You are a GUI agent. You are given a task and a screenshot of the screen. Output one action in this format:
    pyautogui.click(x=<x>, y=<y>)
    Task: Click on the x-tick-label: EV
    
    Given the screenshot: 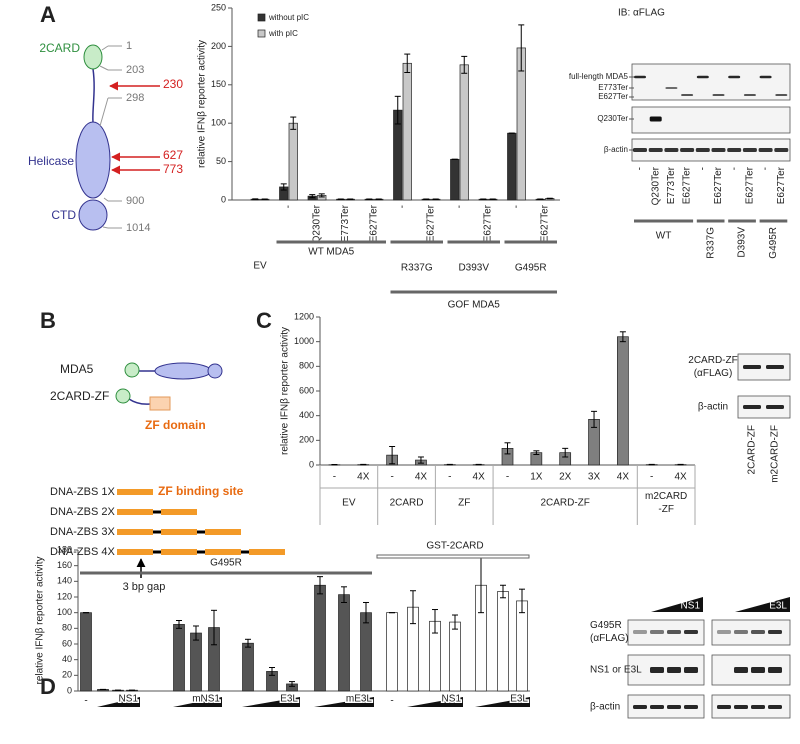 What is the action you would take?
    pyautogui.click(x=260, y=266)
    